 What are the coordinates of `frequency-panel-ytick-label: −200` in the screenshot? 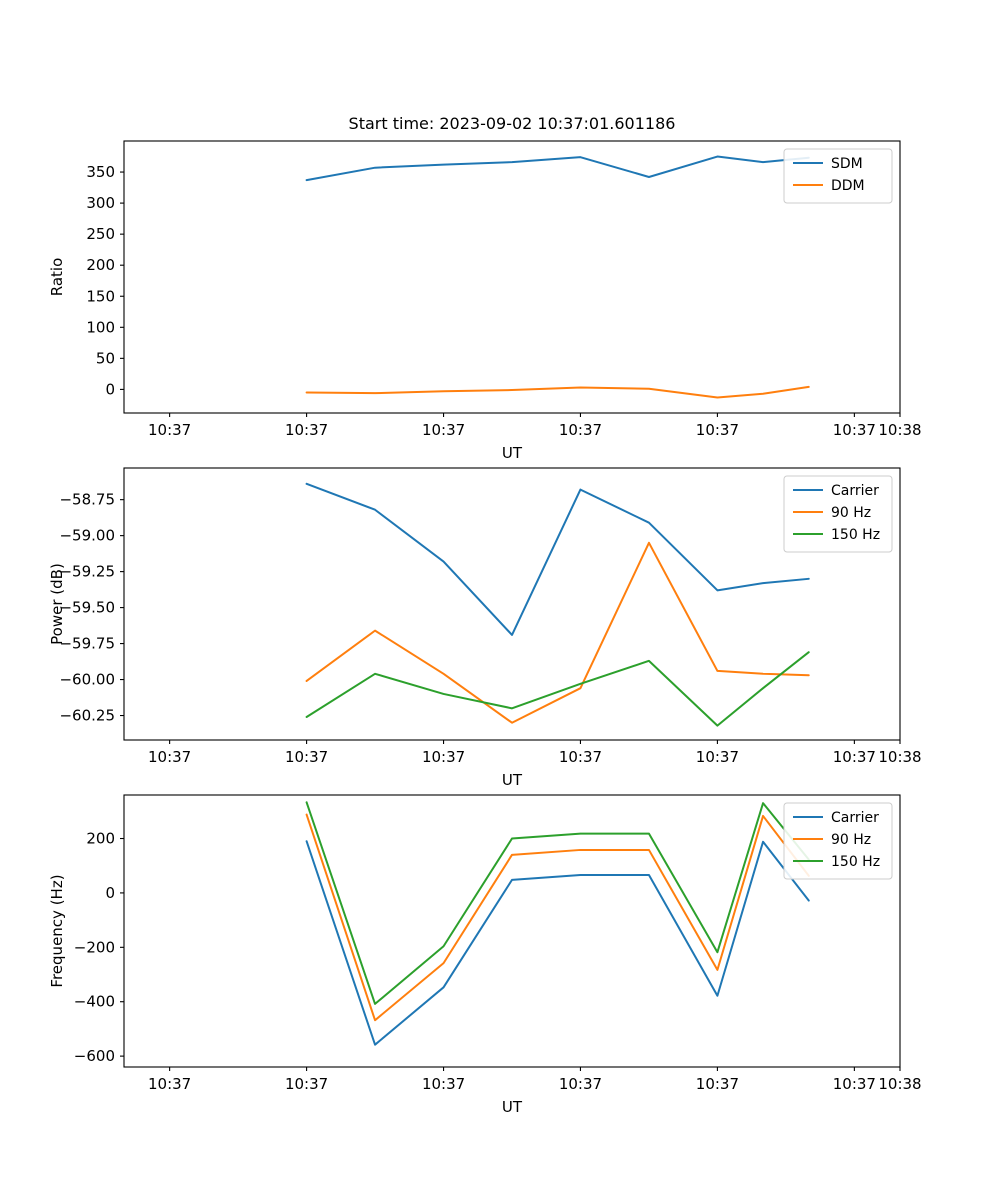 It's located at (94, 947).